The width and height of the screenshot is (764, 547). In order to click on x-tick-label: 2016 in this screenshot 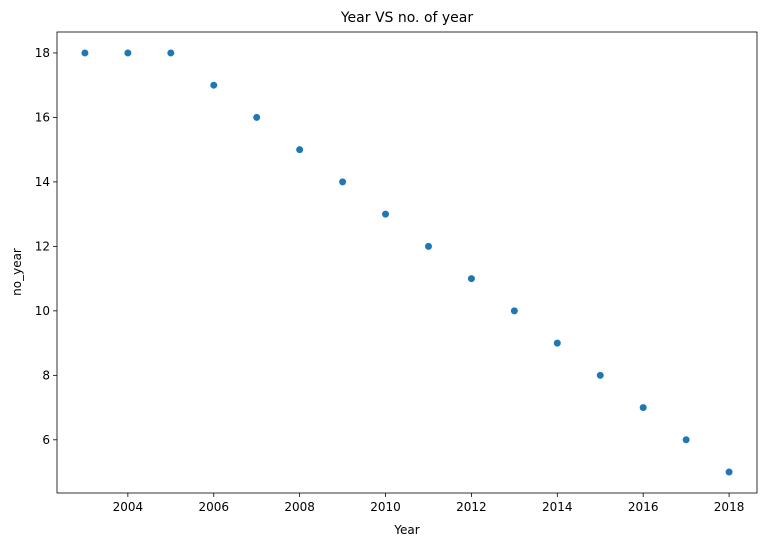, I will do `click(643, 507)`.